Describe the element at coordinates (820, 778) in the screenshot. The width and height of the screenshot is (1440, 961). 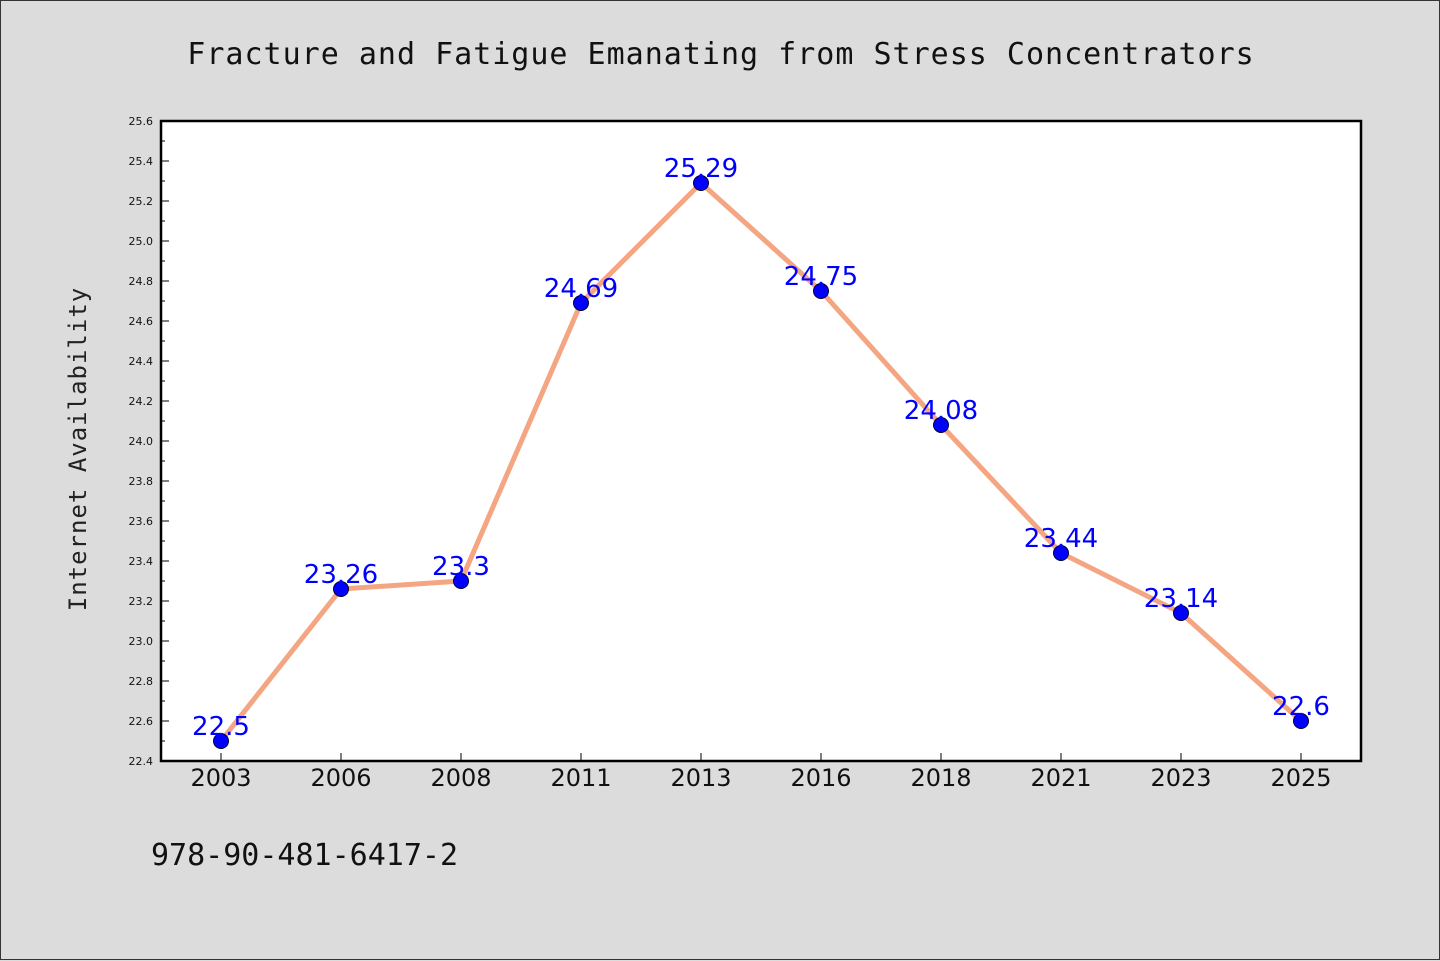
I see `x-tick-label: 2016` at that location.